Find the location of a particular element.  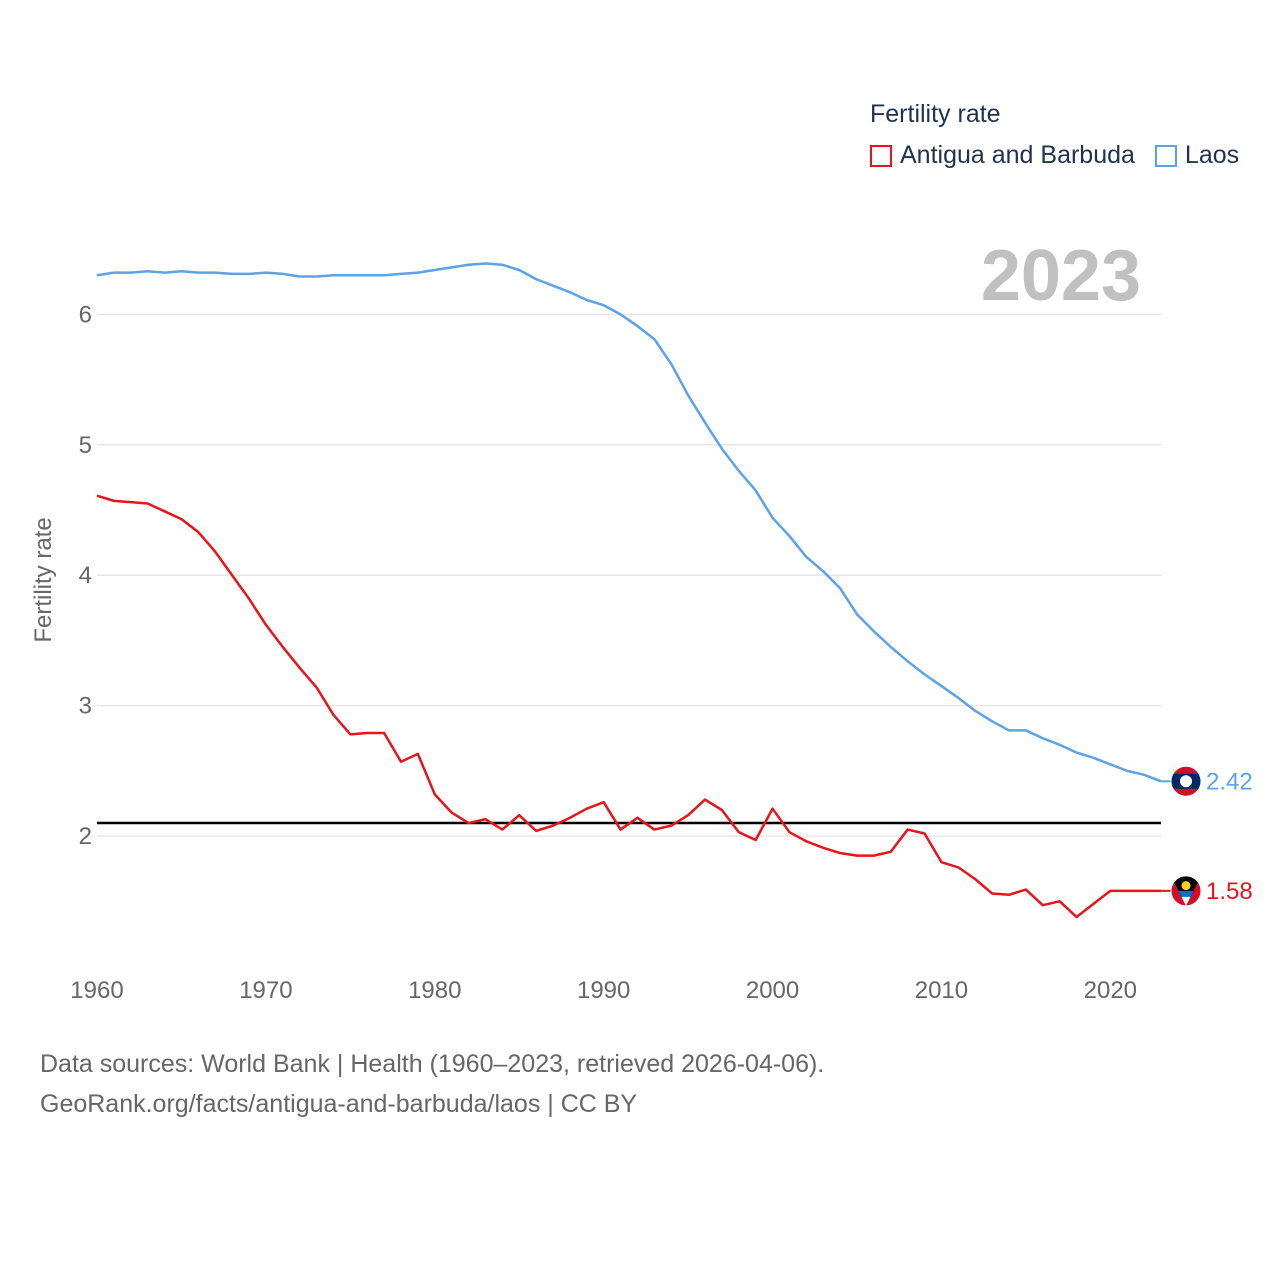

laos-flag-icon is located at coordinates (1186, 781).